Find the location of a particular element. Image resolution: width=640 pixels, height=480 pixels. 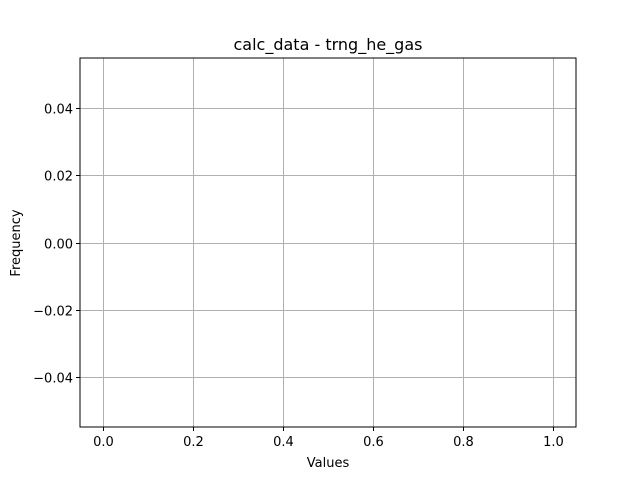

y-tick-label: 0.00 is located at coordinates (58, 245).